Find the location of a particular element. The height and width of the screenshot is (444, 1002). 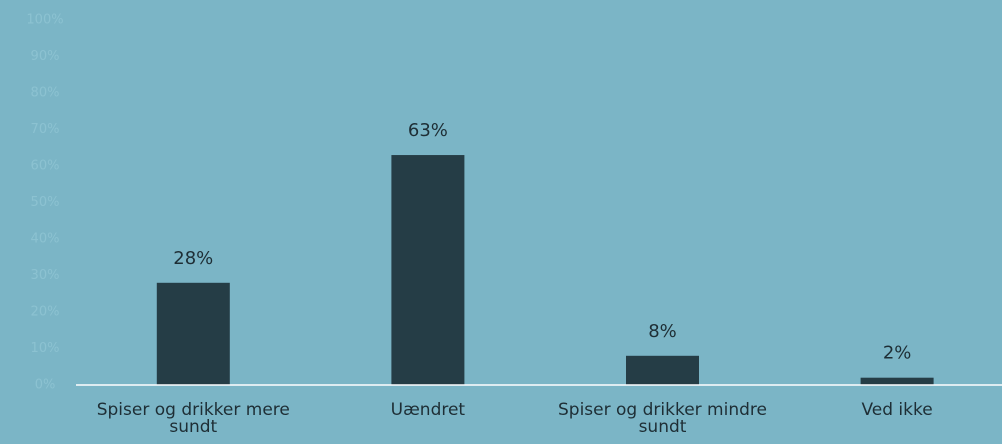

y-tick-label: 60% is located at coordinates (45, 166).